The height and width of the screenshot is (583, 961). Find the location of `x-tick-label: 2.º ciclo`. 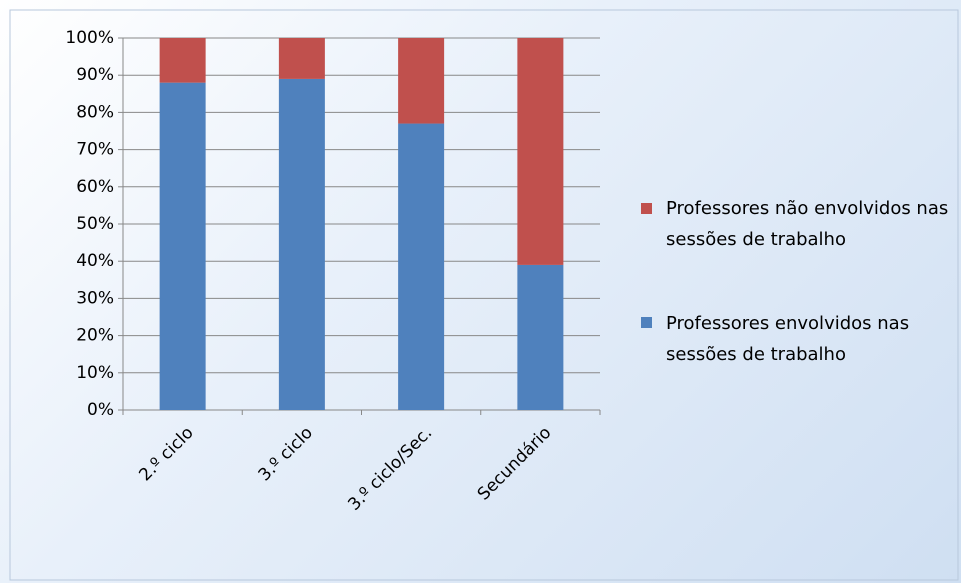

x-tick-label: 2.º ciclo is located at coordinates (166, 454).